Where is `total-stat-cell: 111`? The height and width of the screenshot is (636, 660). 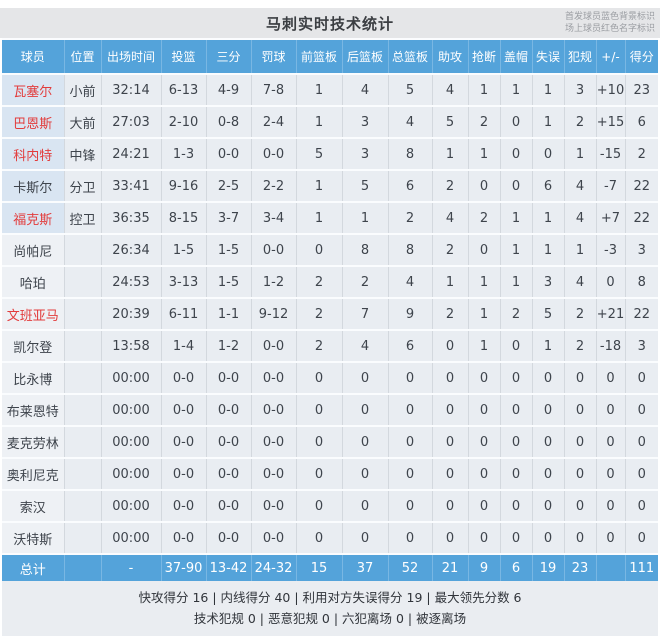 total-stat-cell: 111 is located at coordinates (641, 567).